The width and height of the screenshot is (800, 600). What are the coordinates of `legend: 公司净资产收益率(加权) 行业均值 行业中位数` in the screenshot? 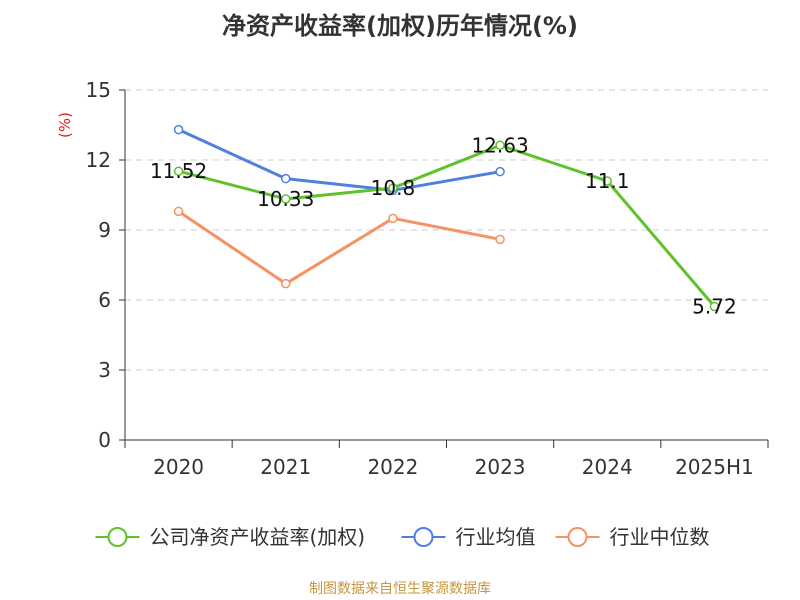 It's located at (402, 537).